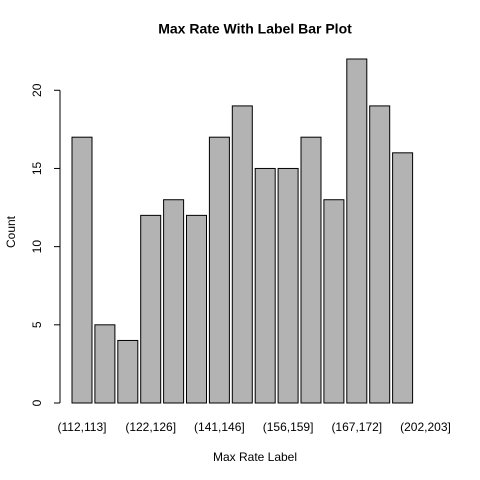 The width and height of the screenshot is (480, 480). I want to click on y-axis-label: Count, so click(11, 231).